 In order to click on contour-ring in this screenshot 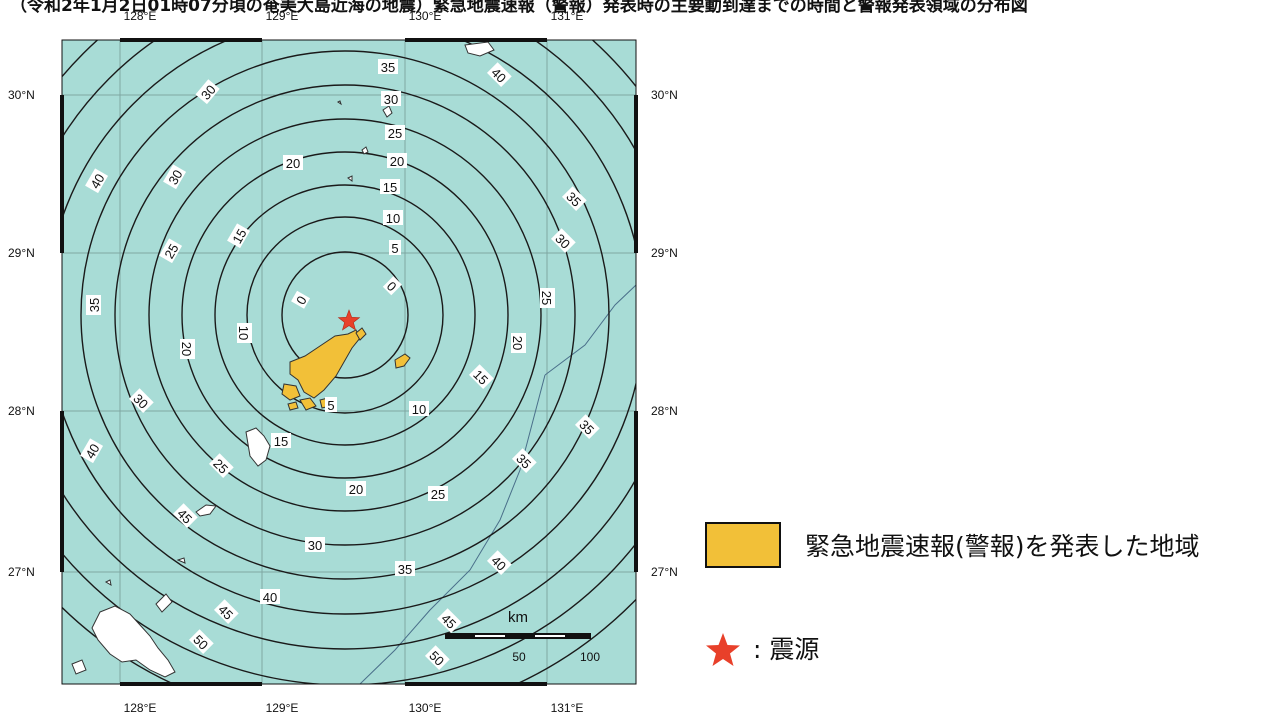, I will do `click(345, 315)`.